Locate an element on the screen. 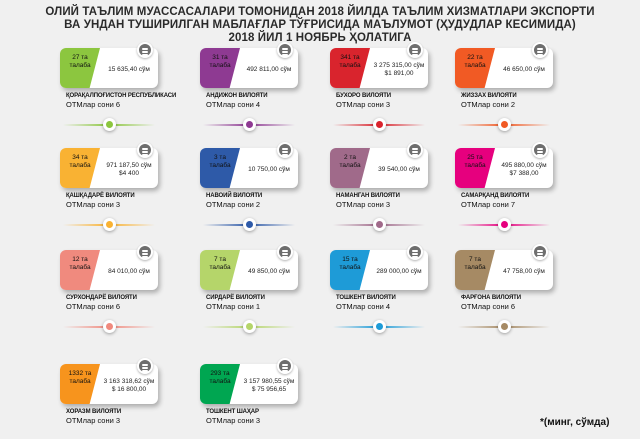 This screenshot has height=439, width=640. amount-sum: 289 000,00 сўм is located at coordinates (399, 271).